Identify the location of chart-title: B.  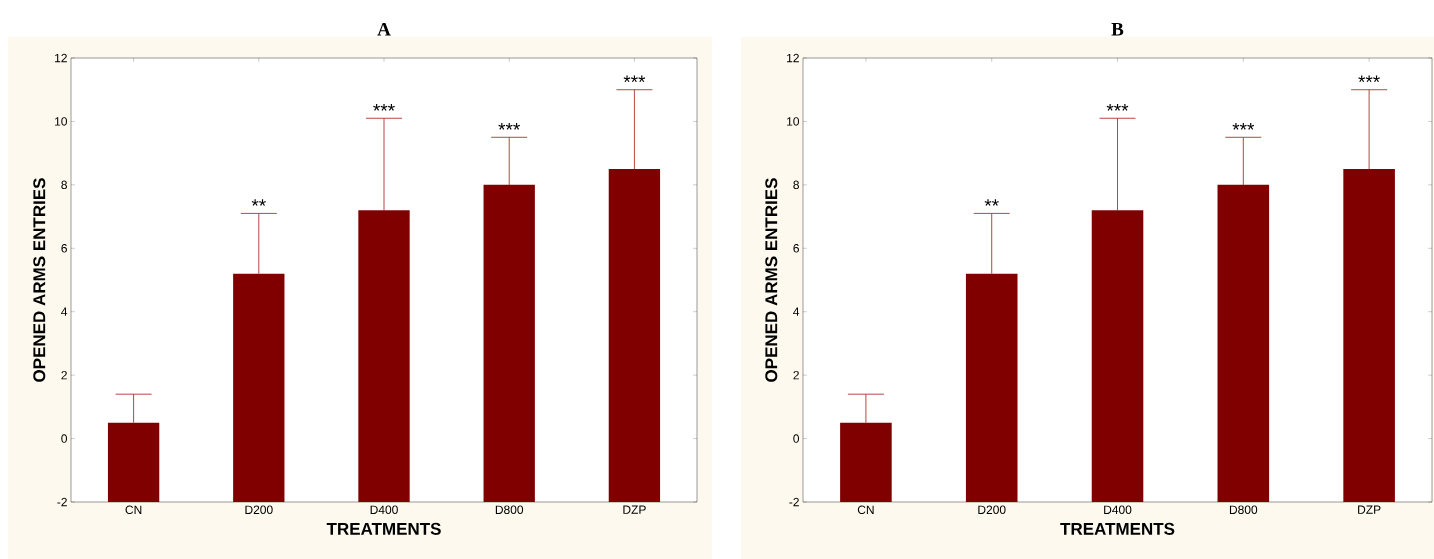
(1117, 29).